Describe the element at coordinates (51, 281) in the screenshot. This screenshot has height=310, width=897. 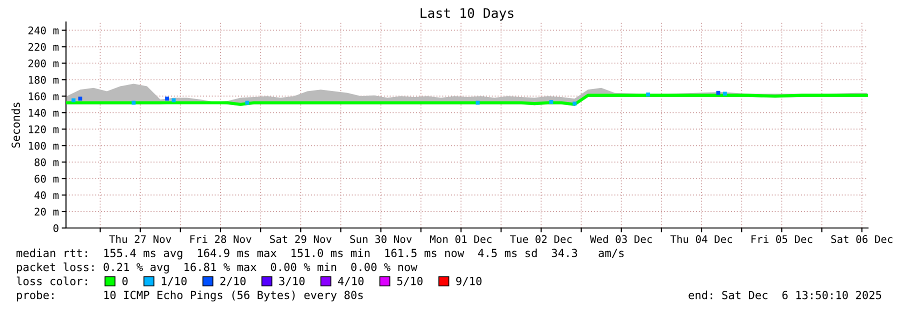
I see `legend-title: loss color:` at that location.